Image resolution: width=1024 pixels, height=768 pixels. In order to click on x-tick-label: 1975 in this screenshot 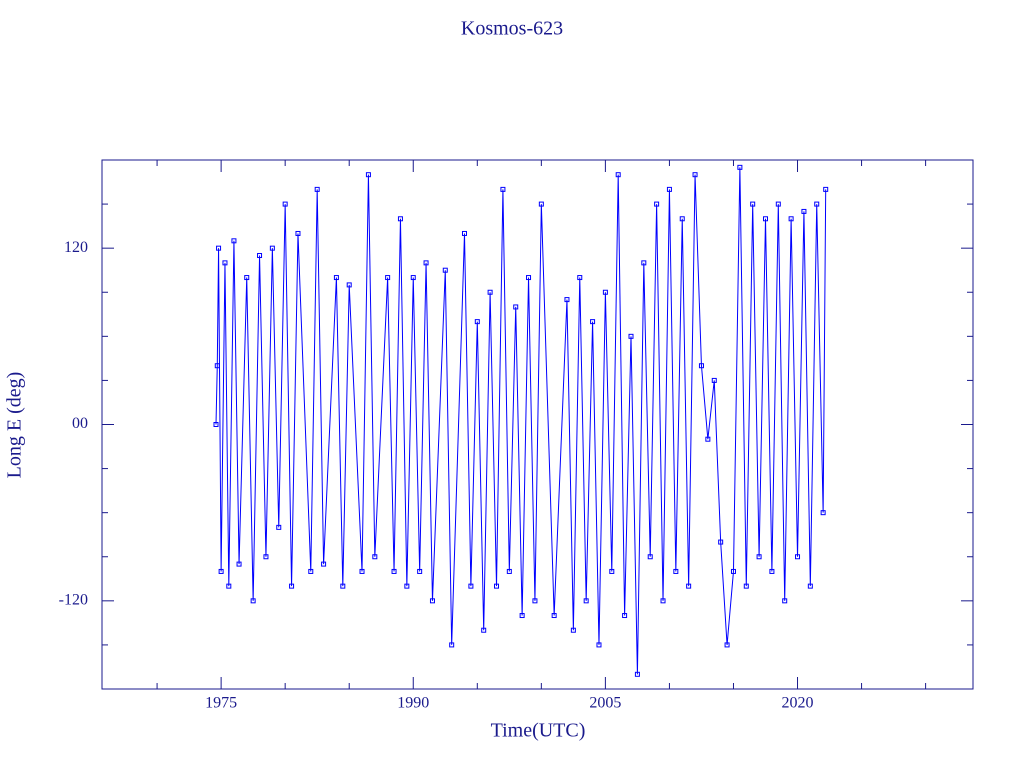, I will do `click(221, 703)`.